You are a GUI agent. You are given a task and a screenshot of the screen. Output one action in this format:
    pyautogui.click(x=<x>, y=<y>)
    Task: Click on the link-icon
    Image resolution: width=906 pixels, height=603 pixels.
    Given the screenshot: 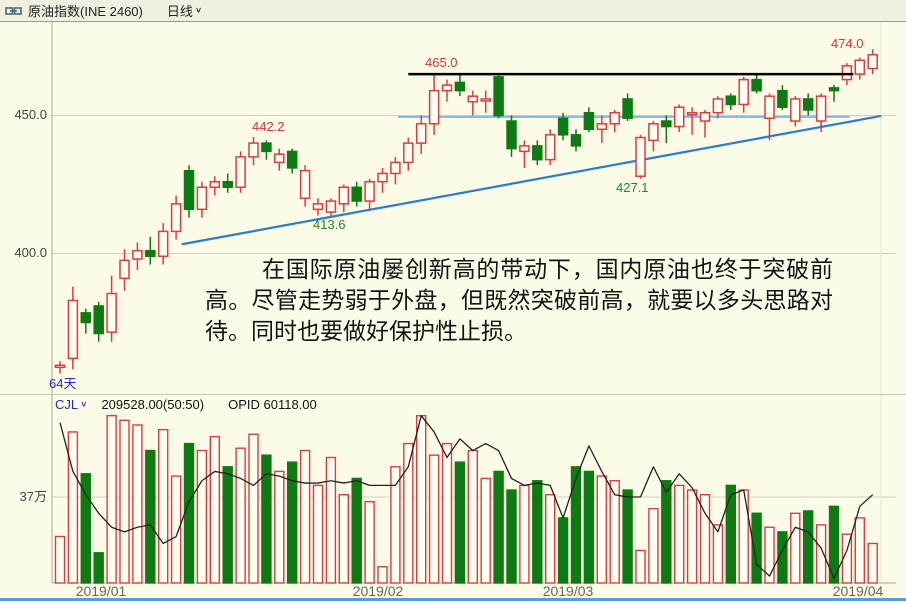 What is the action you would take?
    pyautogui.click(x=13, y=11)
    